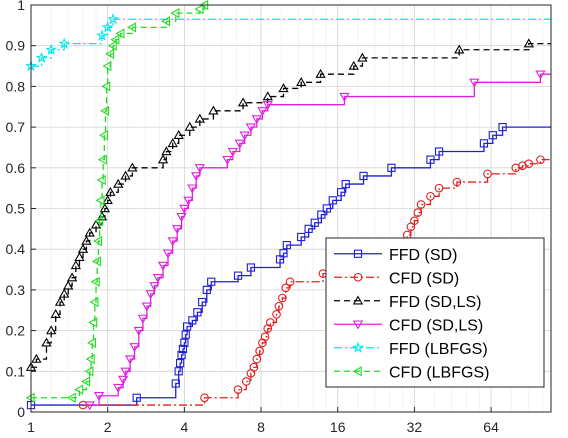  I want to click on y-tick-label: 0.2, so click(16, 331).